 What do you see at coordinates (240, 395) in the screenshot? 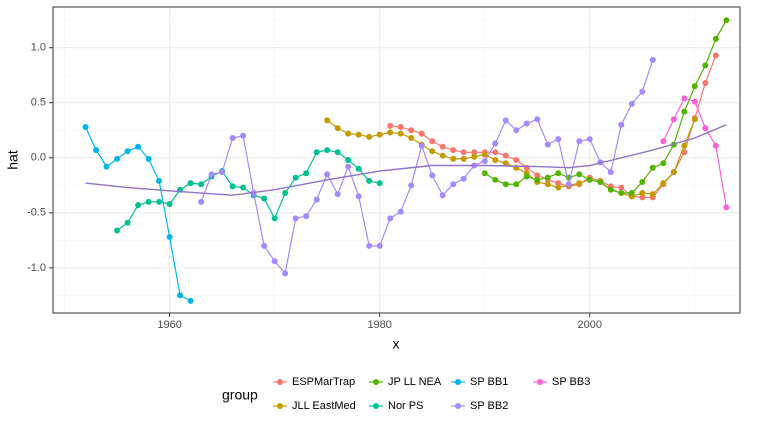
I see `legend-title: group` at bounding box center [240, 395].